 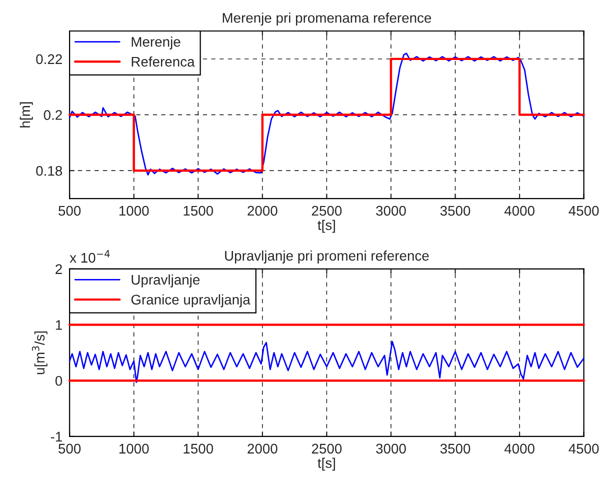 What do you see at coordinates (327, 257) in the screenshot?
I see `chart-title: Upravljanje pri promeni reference` at bounding box center [327, 257].